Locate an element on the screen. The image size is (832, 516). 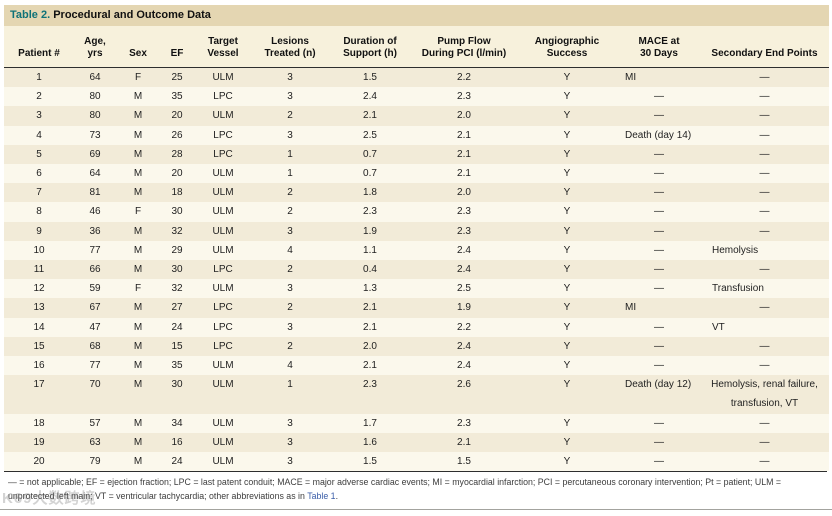
table-row: 9 36 M 32 ULM 3 1.9 2.3 Y — — is located at coordinates (416, 231).